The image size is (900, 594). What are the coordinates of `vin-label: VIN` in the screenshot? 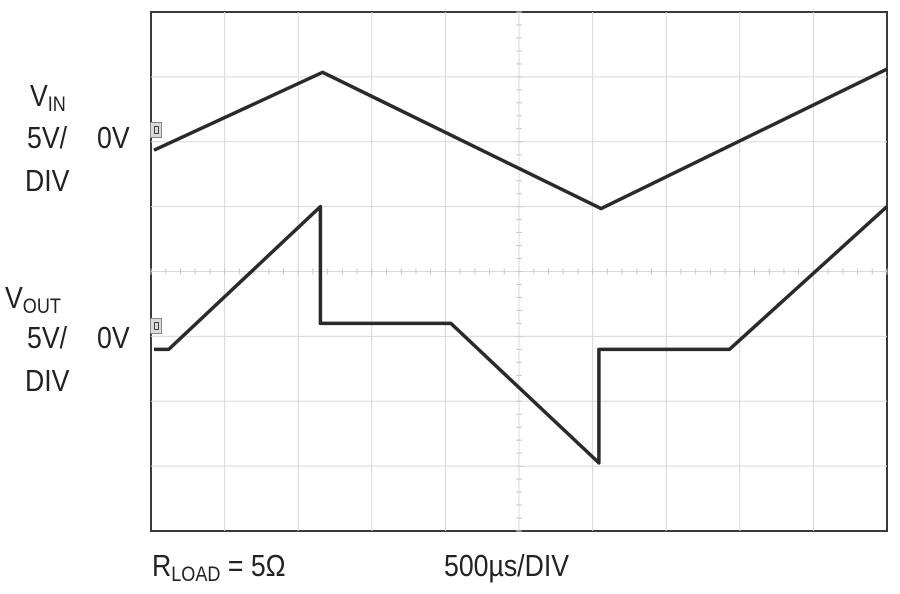 It's located at (48, 97).